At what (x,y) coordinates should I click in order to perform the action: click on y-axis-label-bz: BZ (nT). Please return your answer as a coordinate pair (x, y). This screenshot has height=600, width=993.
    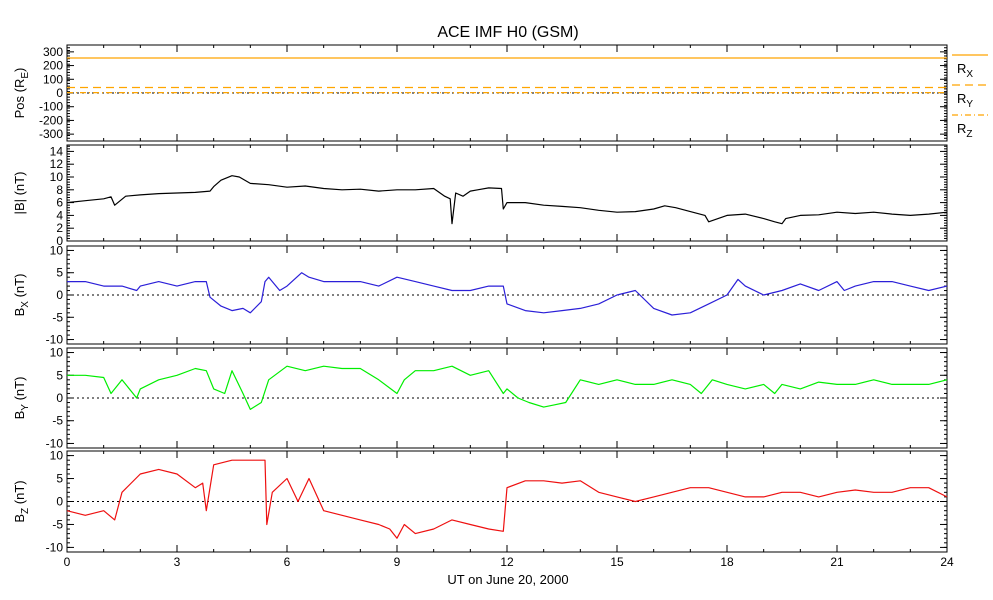
    Looking at the image, I should click on (21, 501).